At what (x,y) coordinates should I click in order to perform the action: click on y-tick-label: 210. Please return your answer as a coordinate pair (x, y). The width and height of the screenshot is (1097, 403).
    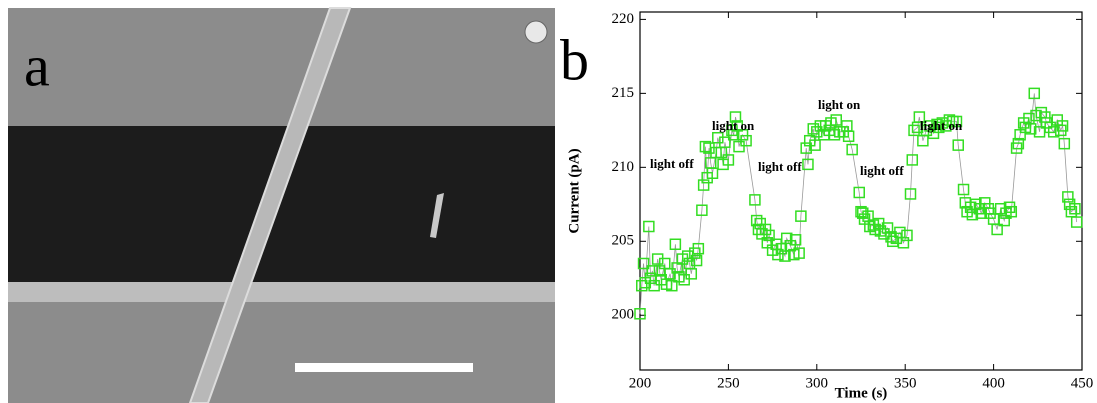
    Looking at the image, I should click on (623, 167).